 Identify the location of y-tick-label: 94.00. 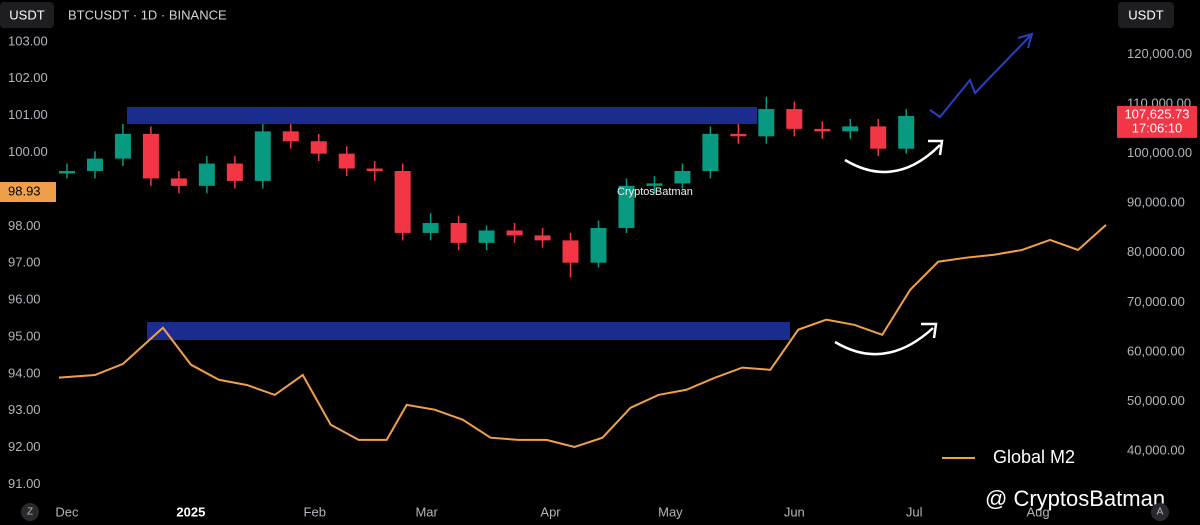
(24, 372).